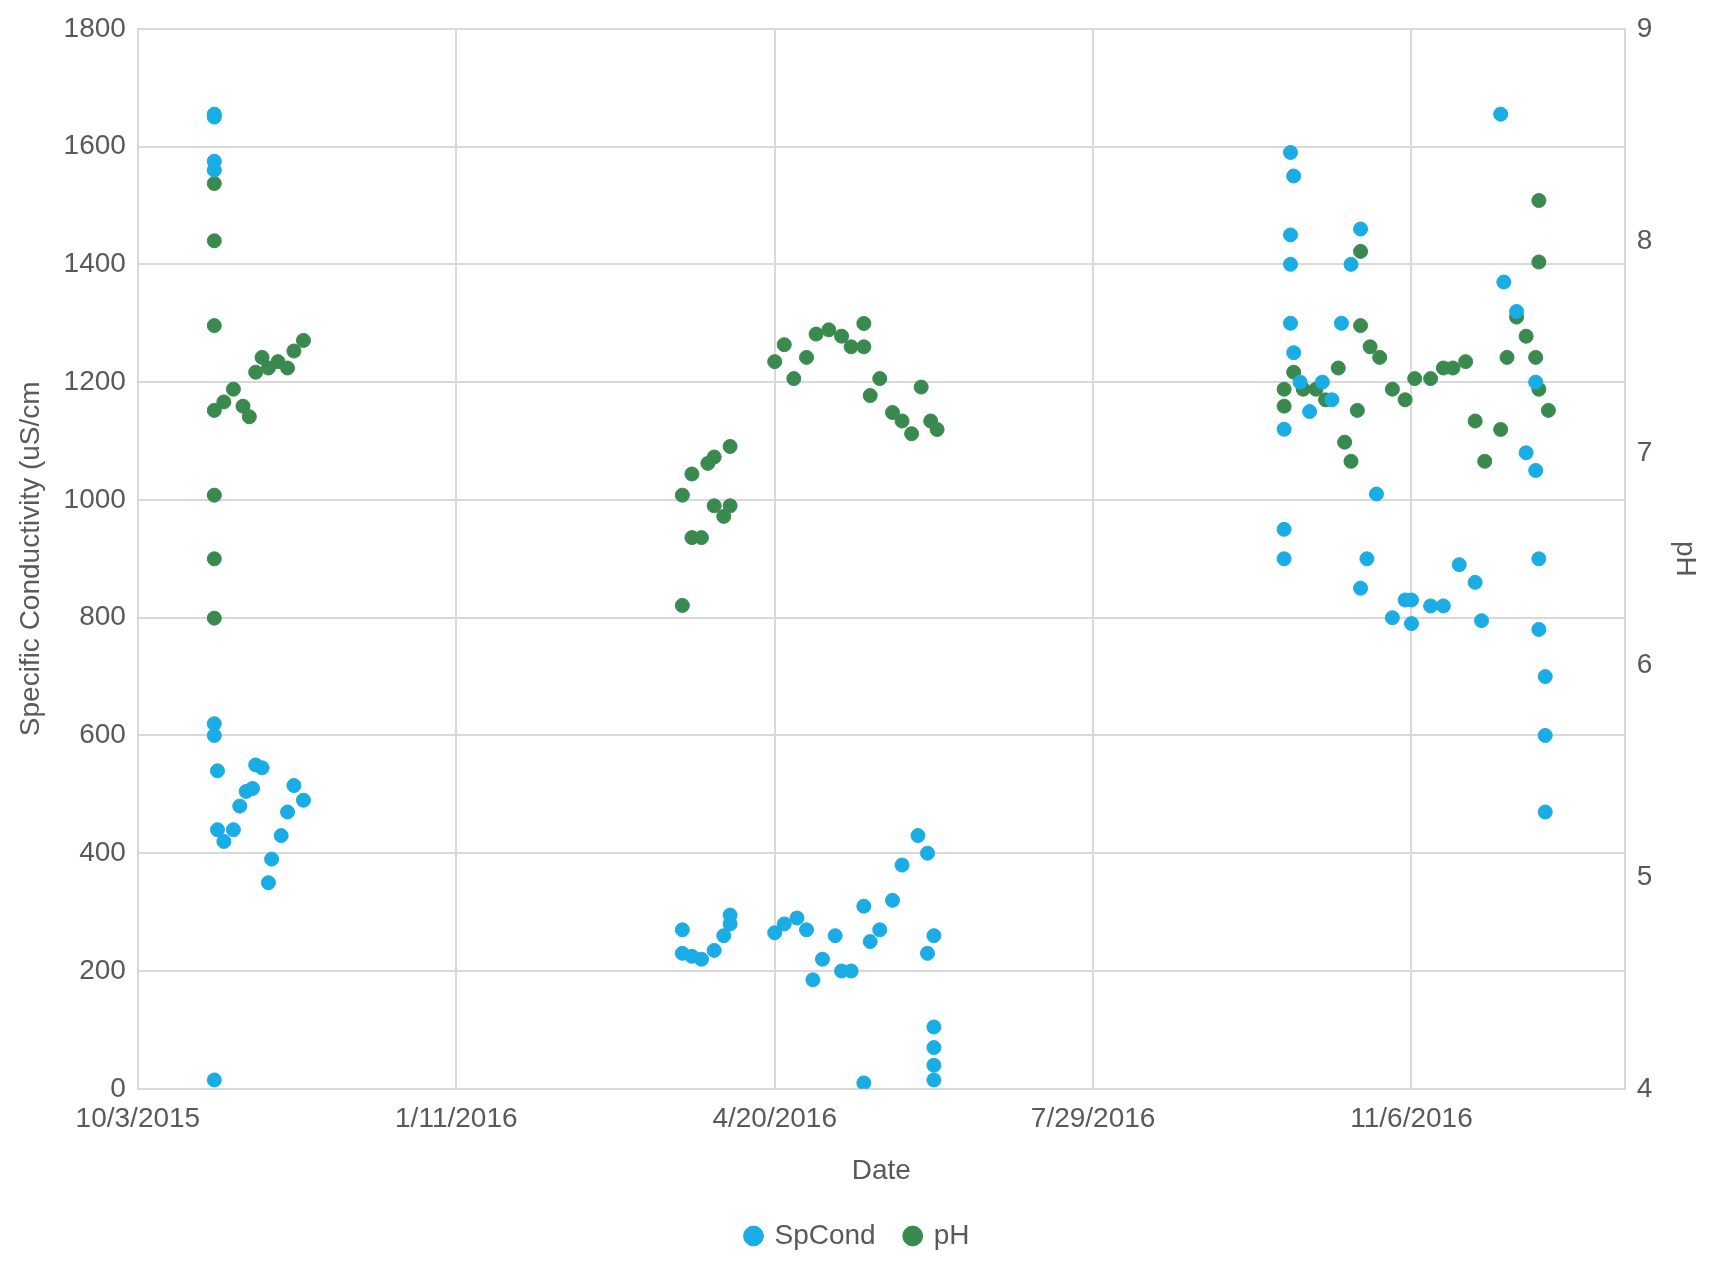 The width and height of the screenshot is (1726, 1280). What do you see at coordinates (1644, 27) in the screenshot?
I see `y2-tick-label: 9` at bounding box center [1644, 27].